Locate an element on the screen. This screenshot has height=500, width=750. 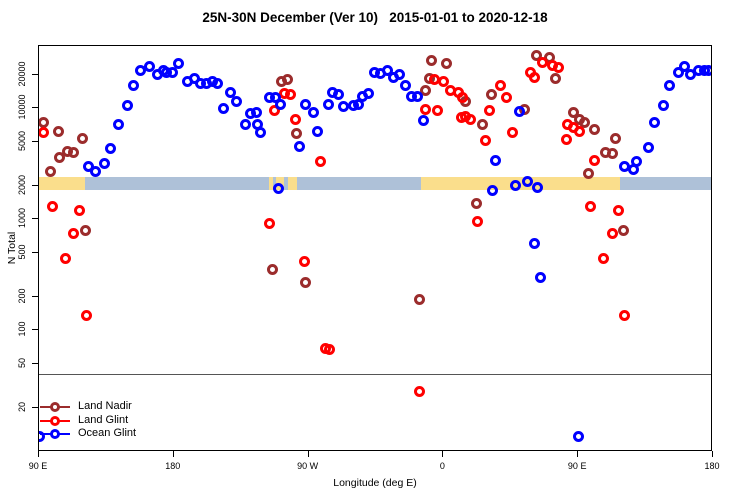
y-tick-label: 500 is located at coordinates (22, 252).